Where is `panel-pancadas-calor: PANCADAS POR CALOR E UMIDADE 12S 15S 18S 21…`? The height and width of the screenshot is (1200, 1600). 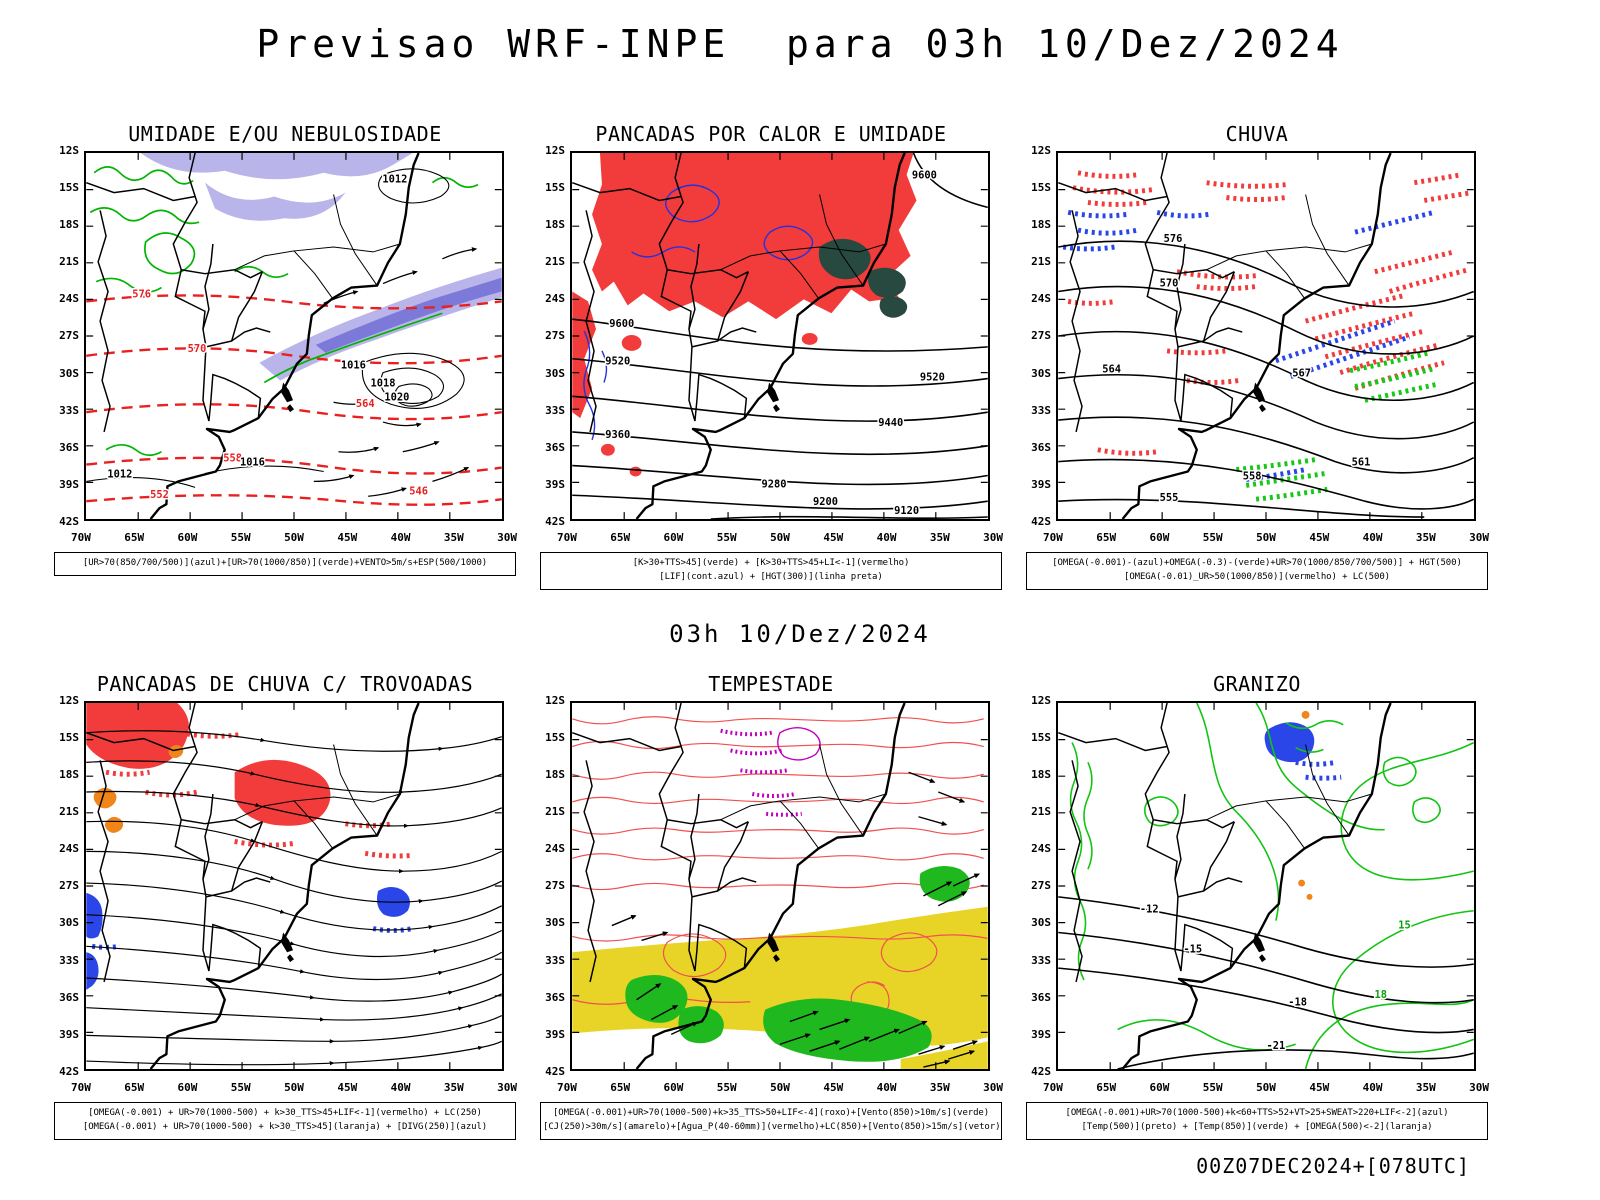 panel-pancadas-calor: PANCADAS POR CALOR E UMIDADE 12S 15S 18S 21… is located at coordinates (771, 356).